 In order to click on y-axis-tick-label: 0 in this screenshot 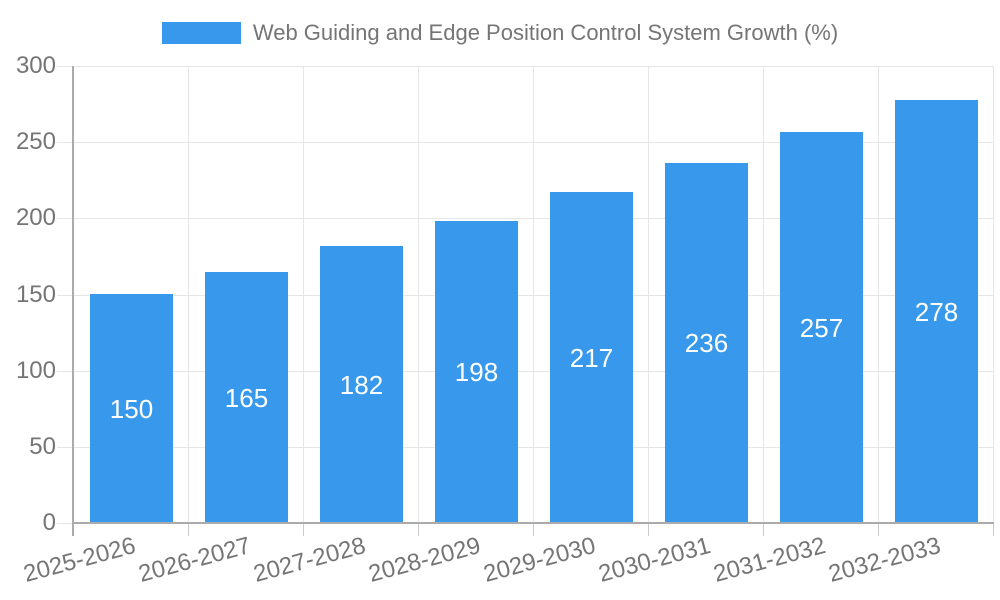, I will do `click(49, 522)`.